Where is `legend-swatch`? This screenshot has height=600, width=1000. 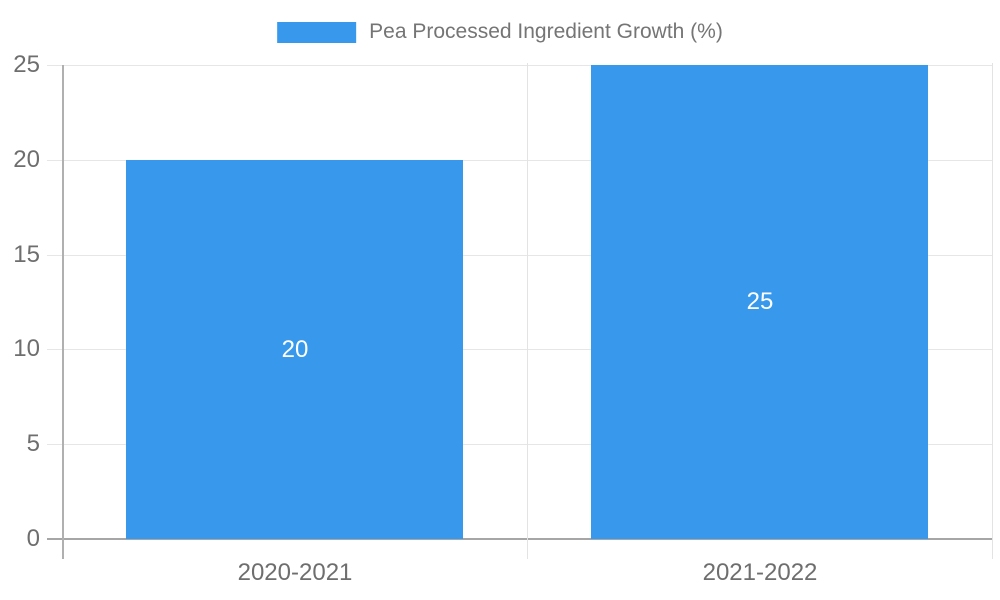 legend-swatch is located at coordinates (317, 32).